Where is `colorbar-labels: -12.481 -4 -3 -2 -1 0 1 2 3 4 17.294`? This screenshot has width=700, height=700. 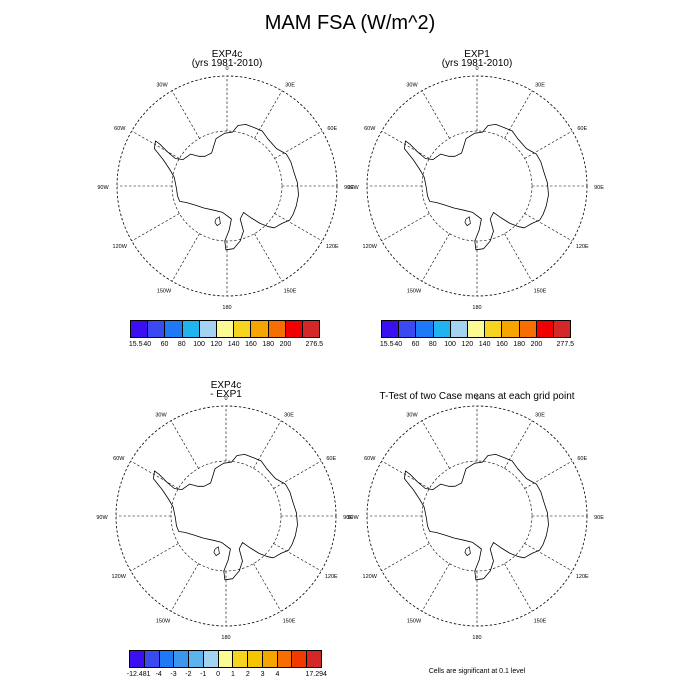
colorbar-labels: -12.481 -4 -3 -2 -1 0 1 2 3 4 17.294 is located at coordinates (226, 673).